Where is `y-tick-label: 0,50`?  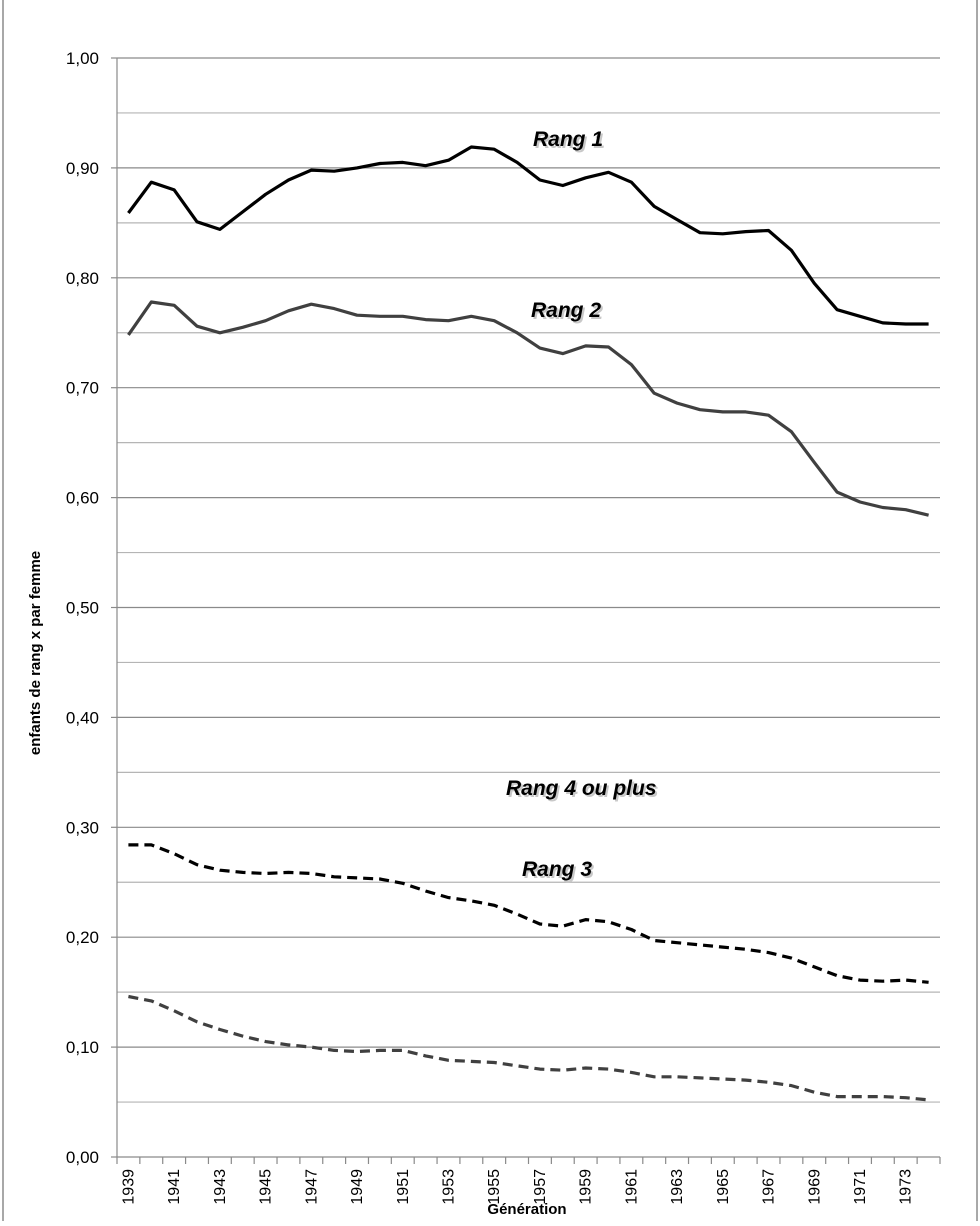 y-tick-label: 0,50 is located at coordinates (82, 608).